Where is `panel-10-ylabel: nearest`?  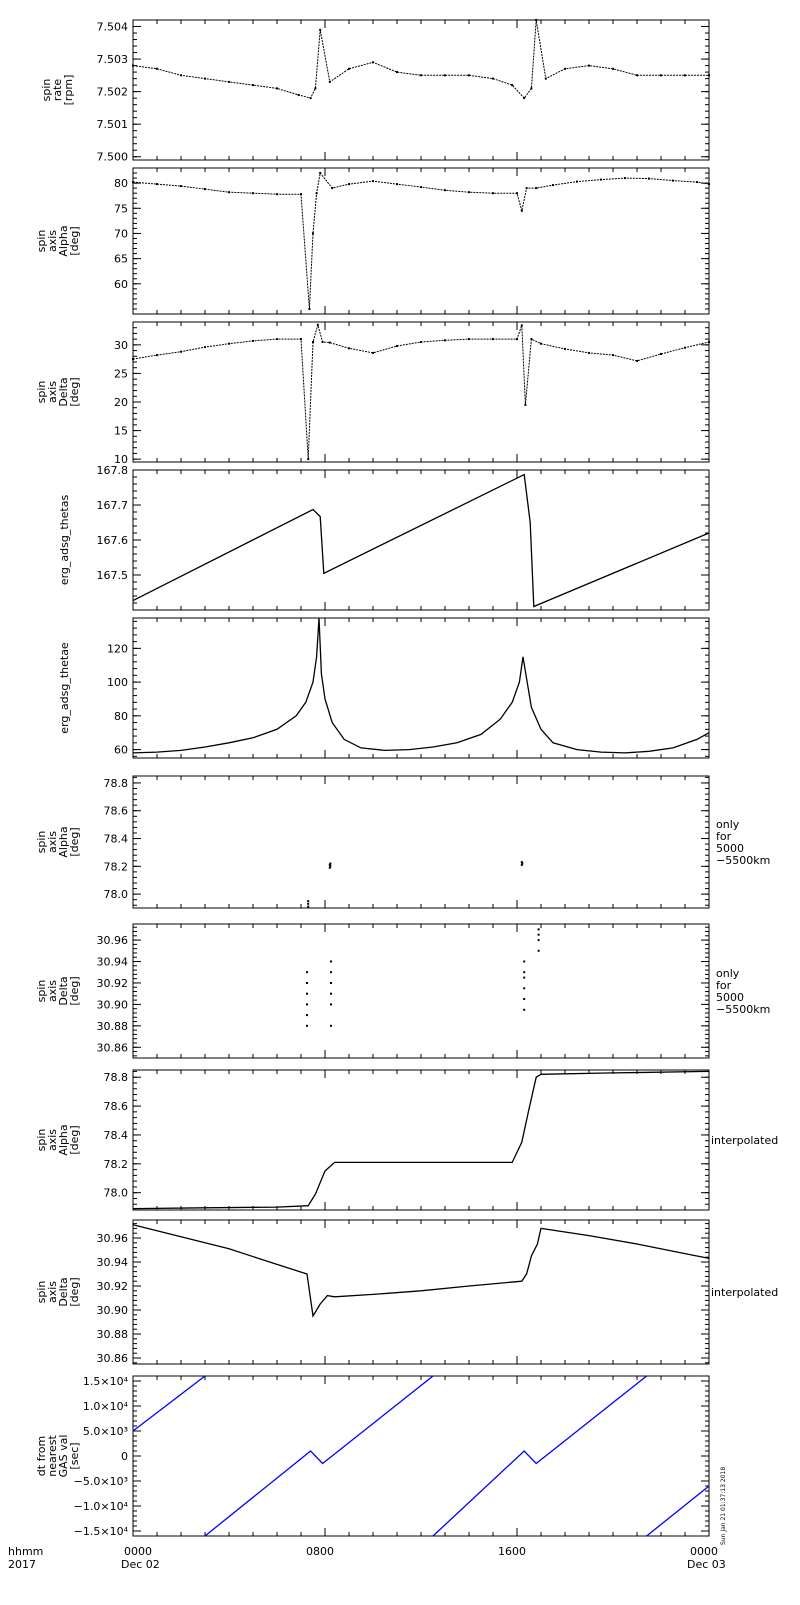 panel-10-ylabel: nearest is located at coordinates (52, 1456).